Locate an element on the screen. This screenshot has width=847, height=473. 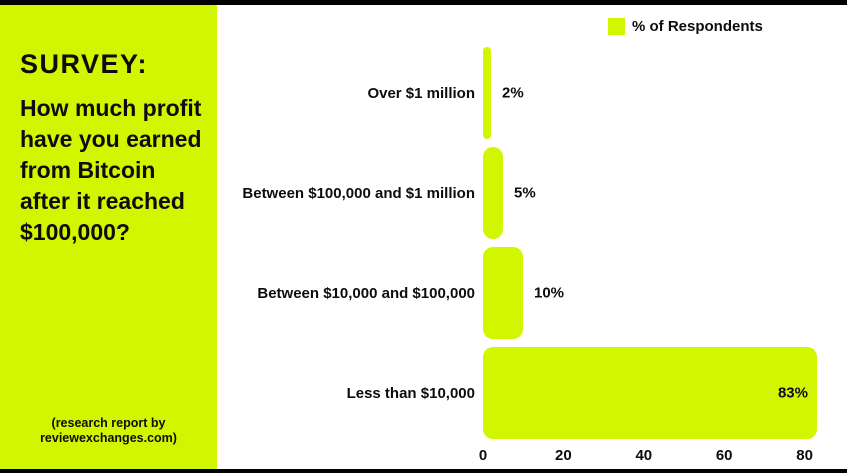
x-tick-label: 80 is located at coordinates (804, 455).